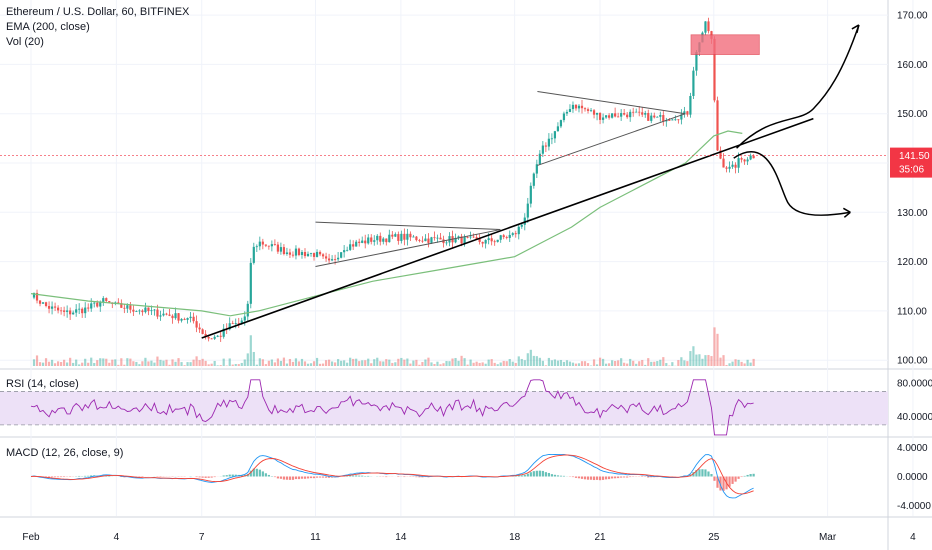 The image size is (932, 550). I want to click on bull-scenario-arrow, so click(798, 86).